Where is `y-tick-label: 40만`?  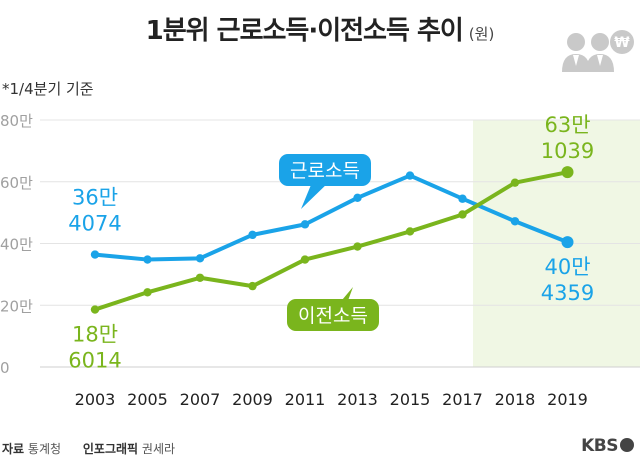
y-tick-label: 40만 is located at coordinates (16, 245).